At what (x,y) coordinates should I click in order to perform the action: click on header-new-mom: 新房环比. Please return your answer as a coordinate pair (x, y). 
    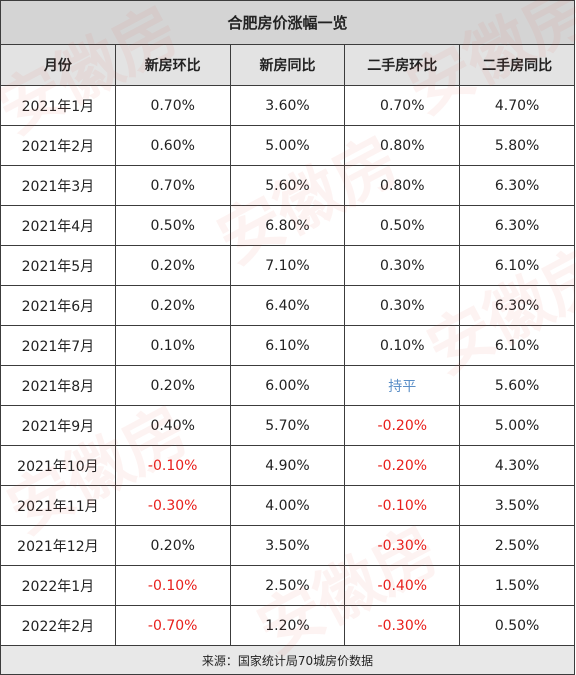
    Looking at the image, I should click on (172, 65).